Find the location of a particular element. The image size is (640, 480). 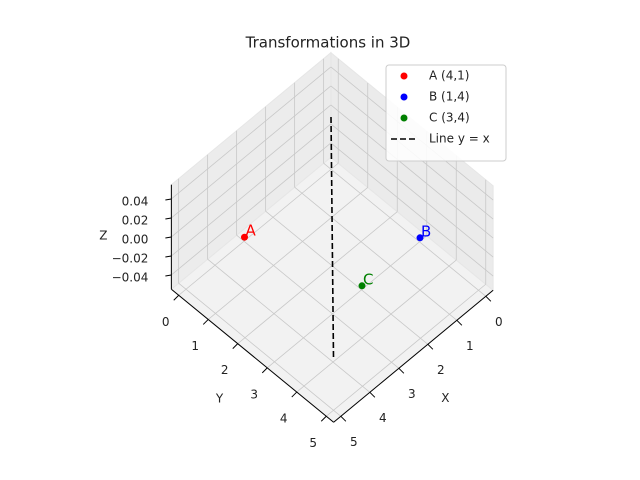

point-label: C is located at coordinates (368, 279).